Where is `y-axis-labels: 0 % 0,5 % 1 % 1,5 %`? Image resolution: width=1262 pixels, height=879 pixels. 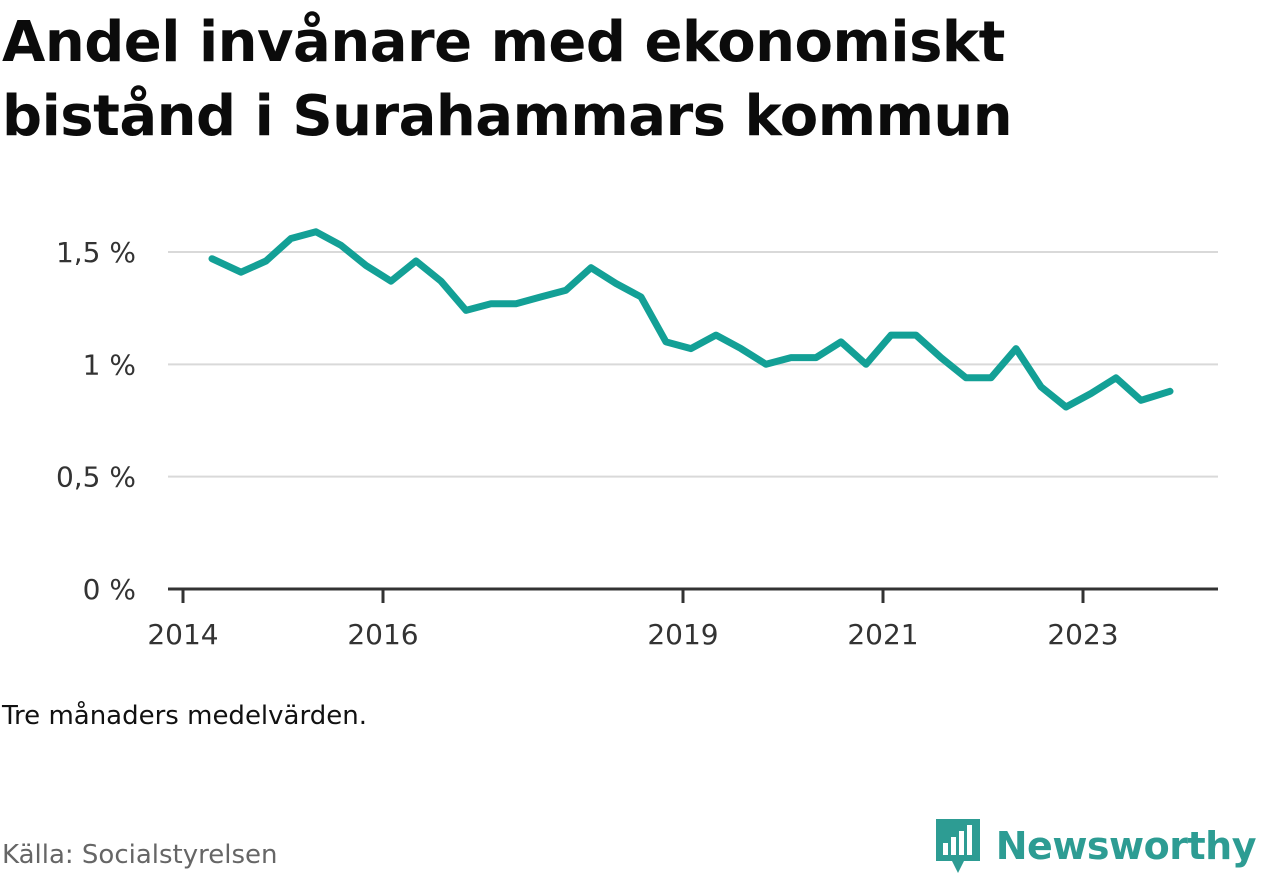
y-axis-labels: 0 % 0,5 % 1 % 1,5 % is located at coordinates (96, 421).